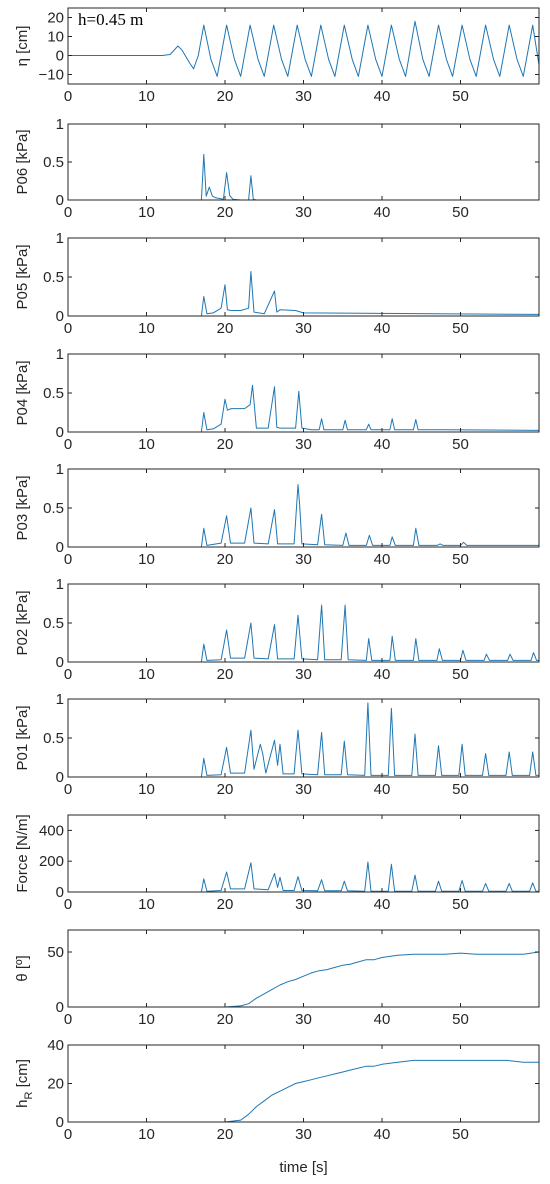 The image size is (550, 1184). Describe the element at coordinates (51, 830) in the screenshot. I see `y-tick-label: 400` at that location.